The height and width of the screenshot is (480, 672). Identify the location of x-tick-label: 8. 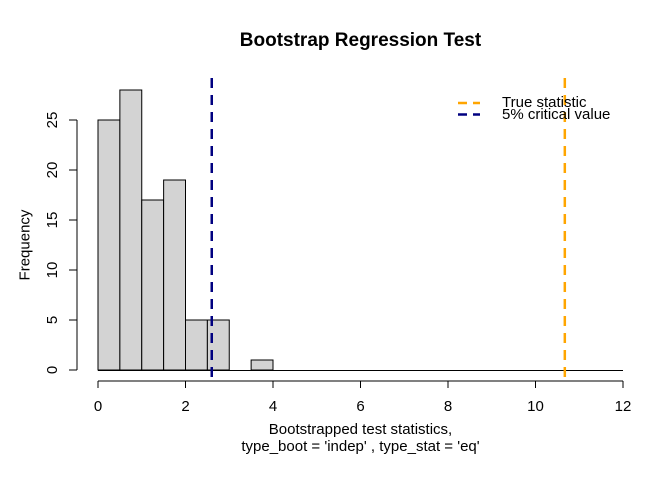
(448, 406).